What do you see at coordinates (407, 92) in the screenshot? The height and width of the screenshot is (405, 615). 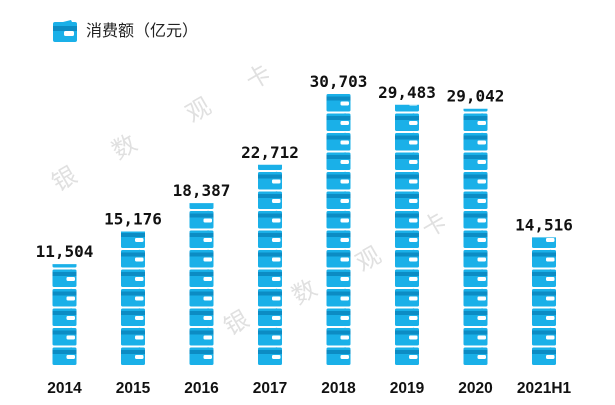 I see `value-label: 29,483` at bounding box center [407, 92].